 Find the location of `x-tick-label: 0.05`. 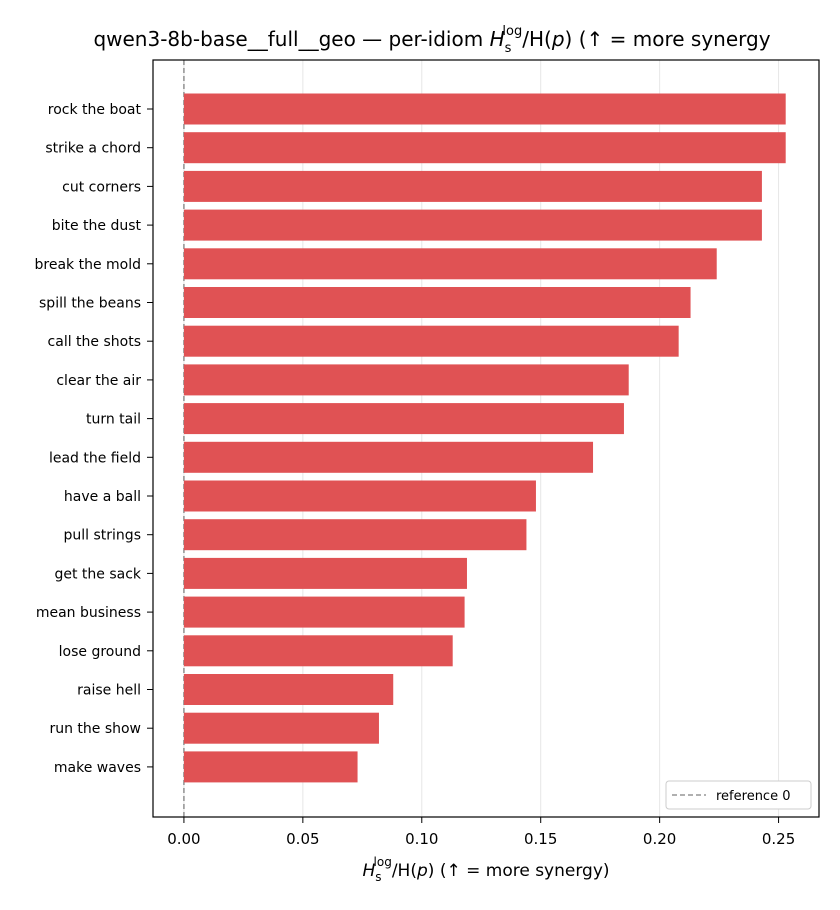

x-tick-label: 0.05 is located at coordinates (302, 839).